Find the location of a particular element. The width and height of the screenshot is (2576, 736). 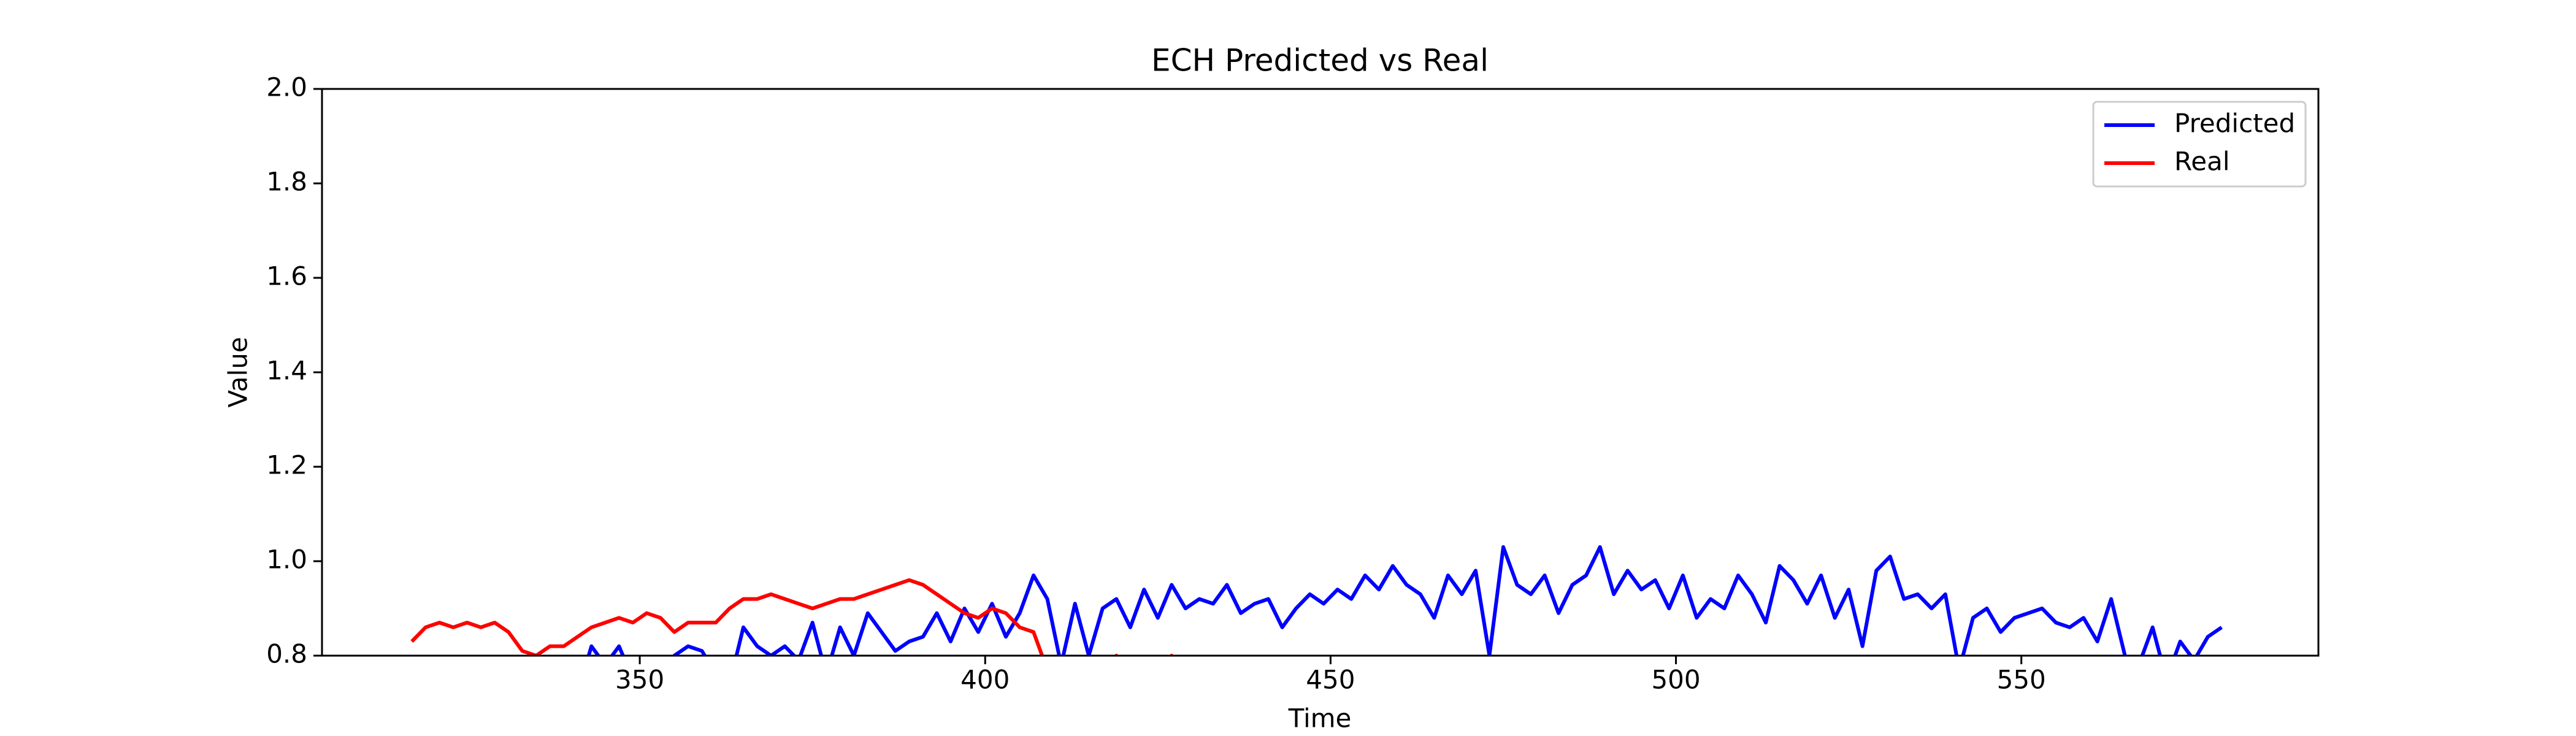

x-tick-label: 500 is located at coordinates (1675, 680).